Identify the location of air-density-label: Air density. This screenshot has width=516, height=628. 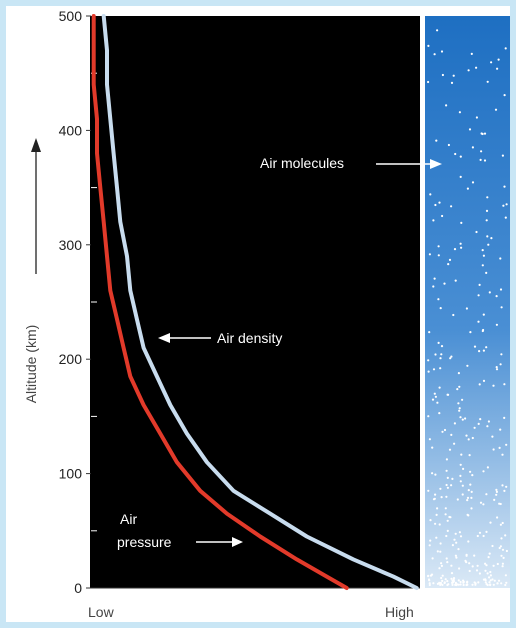
(249, 338).